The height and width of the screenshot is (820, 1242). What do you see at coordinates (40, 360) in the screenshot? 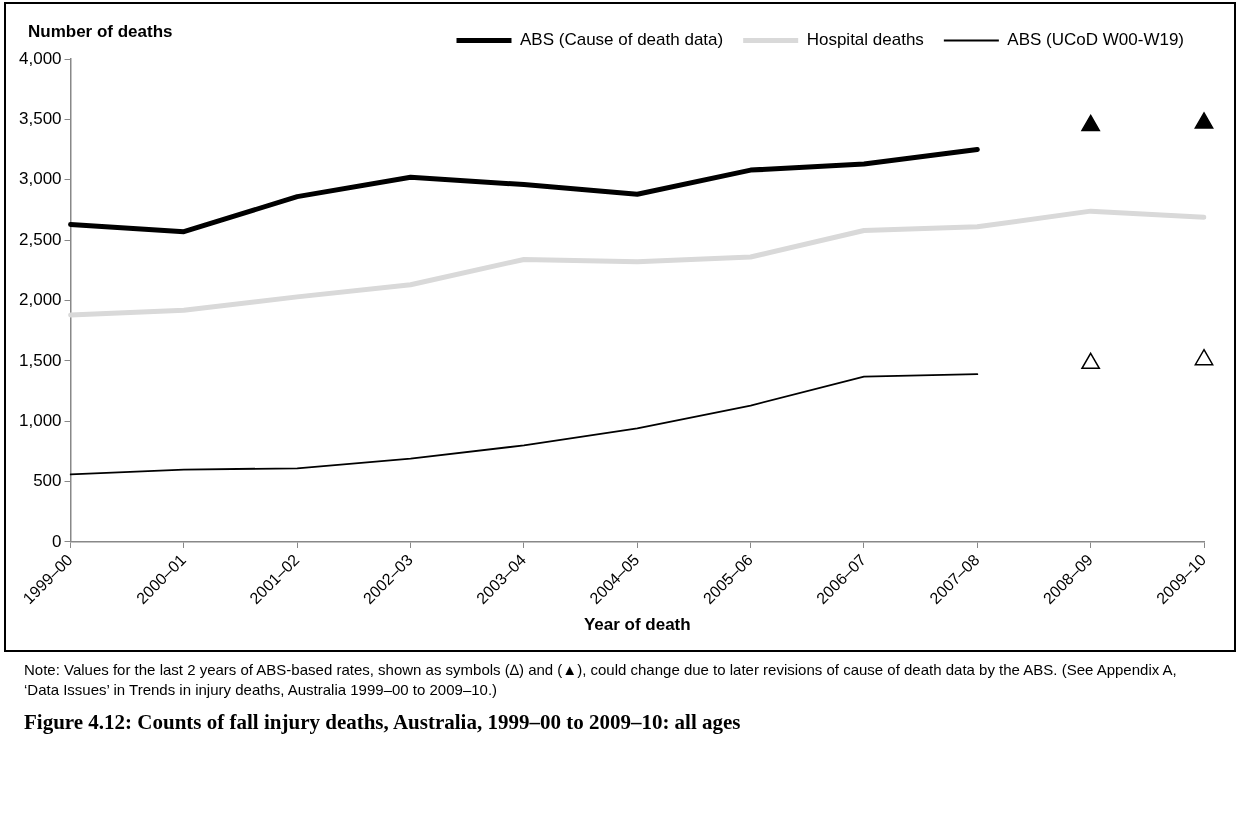
I see `y-tick-label: 1,500` at bounding box center [40, 360].